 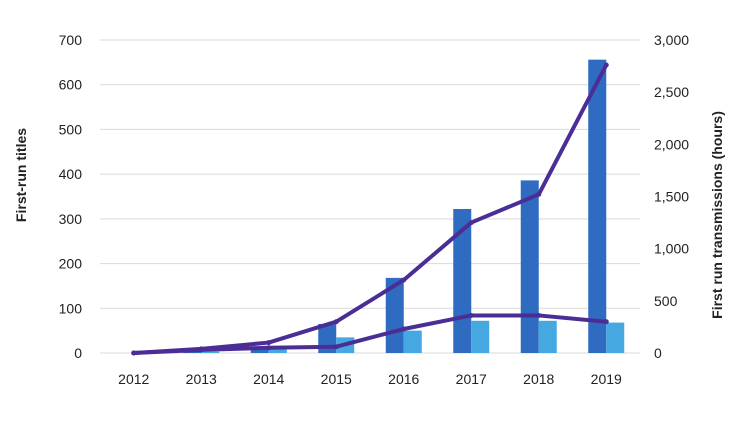 I want to click on x-tick-label: 2015, so click(x=336, y=379).